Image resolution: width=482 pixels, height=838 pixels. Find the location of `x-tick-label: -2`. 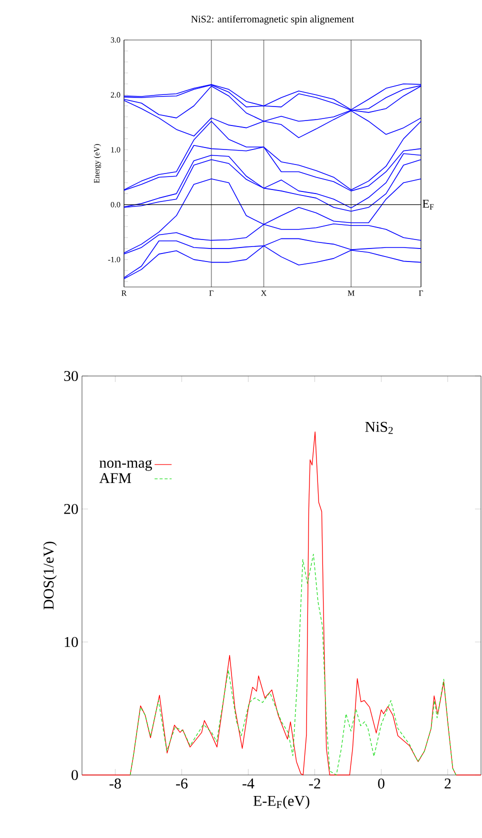

x-tick-label: -2 is located at coordinates (314, 783).